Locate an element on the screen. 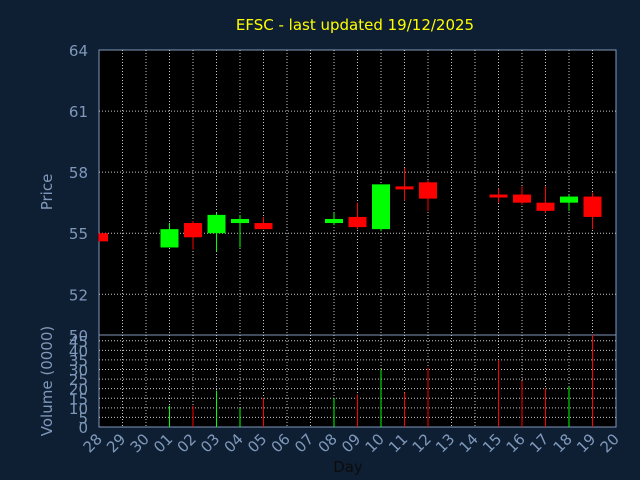 This screenshot has width=640, height=480. volume-tick-label: 25 is located at coordinates (78, 380).